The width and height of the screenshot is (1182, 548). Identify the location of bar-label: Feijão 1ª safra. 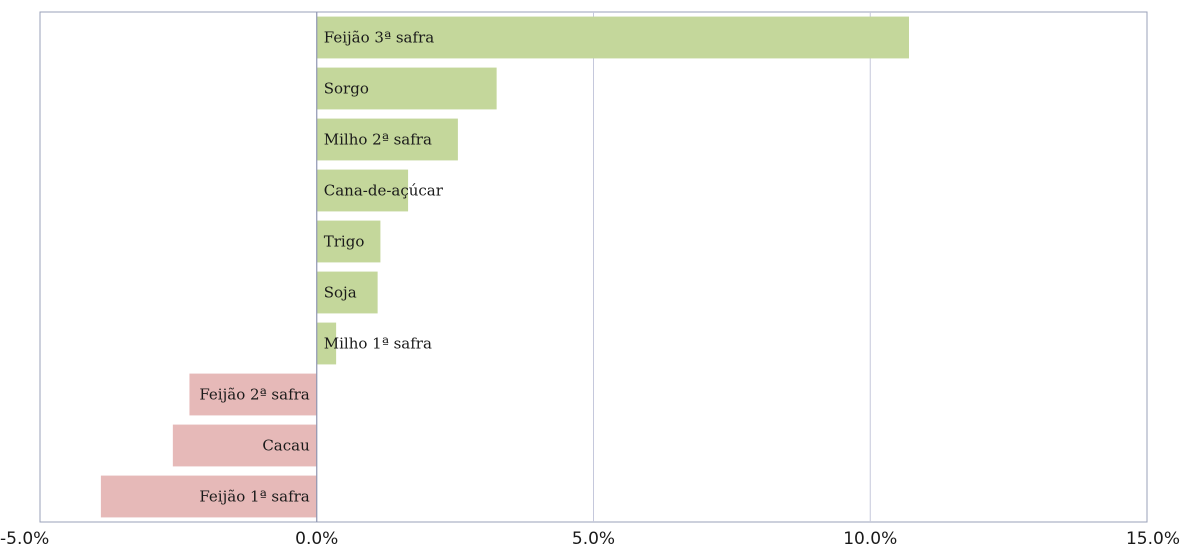
(254, 497).